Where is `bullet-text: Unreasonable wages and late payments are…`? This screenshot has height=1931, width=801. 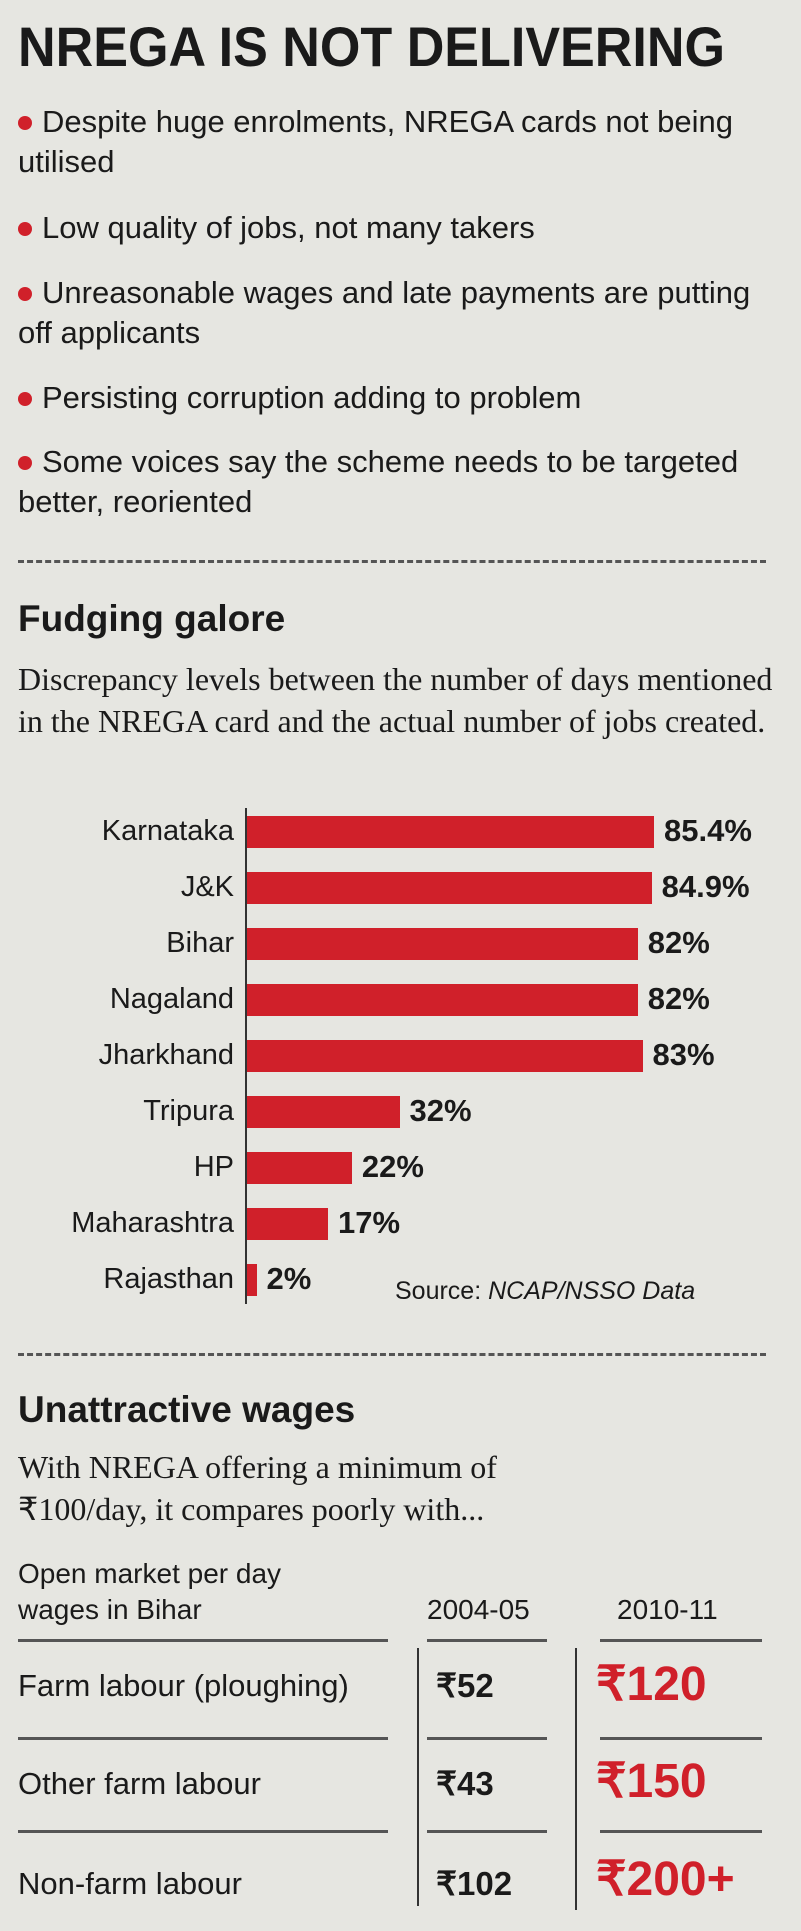 bullet-text: Unreasonable wages and late payments are… is located at coordinates (384, 312).